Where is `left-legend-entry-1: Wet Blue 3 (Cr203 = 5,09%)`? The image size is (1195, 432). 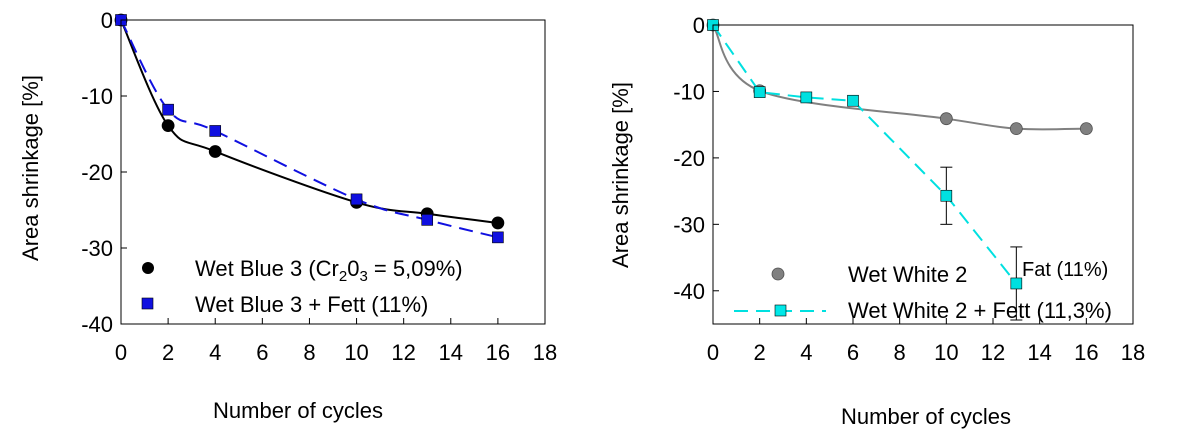 left-legend-entry-1: Wet Blue 3 (Cr203 = 5,09%) is located at coordinates (329, 270).